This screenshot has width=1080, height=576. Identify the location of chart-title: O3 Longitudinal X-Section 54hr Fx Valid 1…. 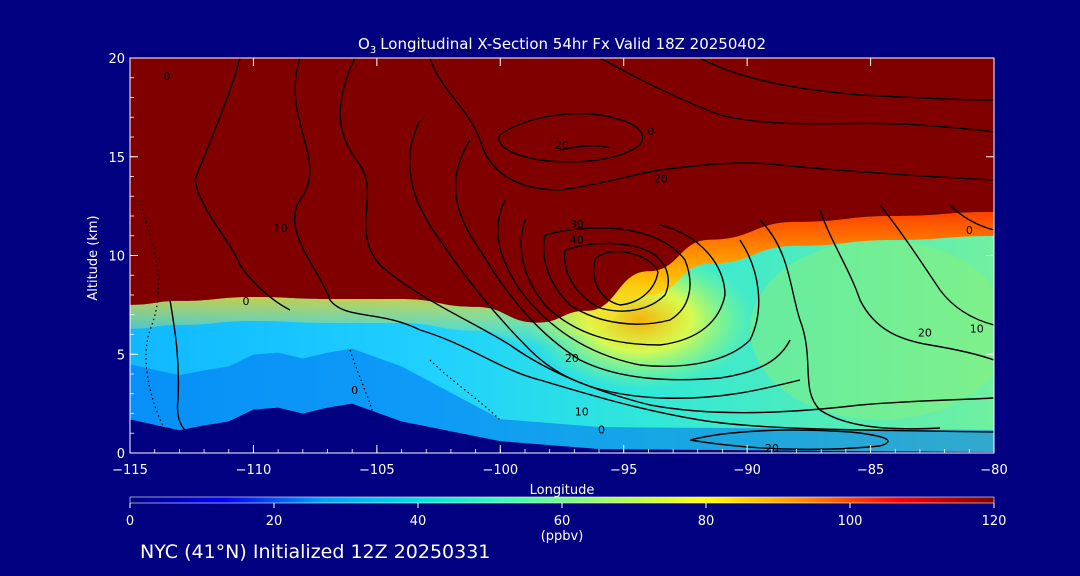
(562, 45).